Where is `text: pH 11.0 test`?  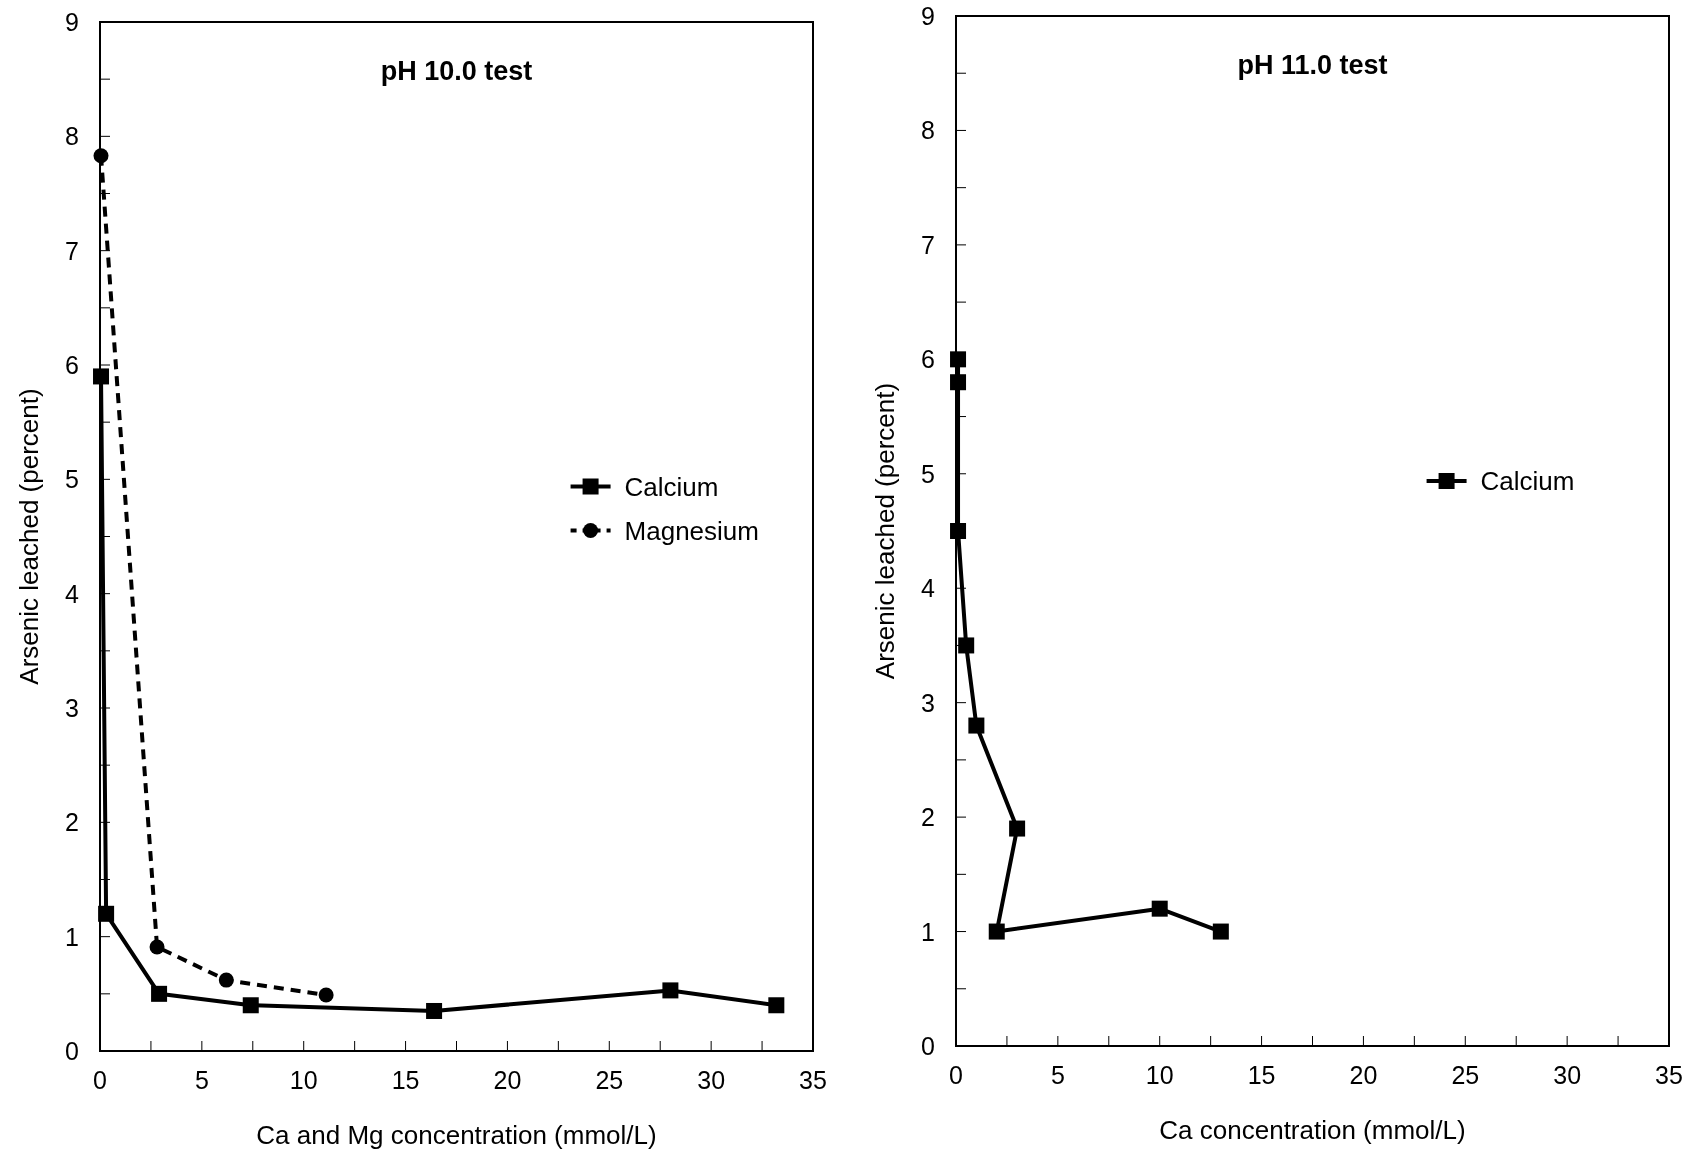 text: pH 11.0 test is located at coordinates (1312, 65).